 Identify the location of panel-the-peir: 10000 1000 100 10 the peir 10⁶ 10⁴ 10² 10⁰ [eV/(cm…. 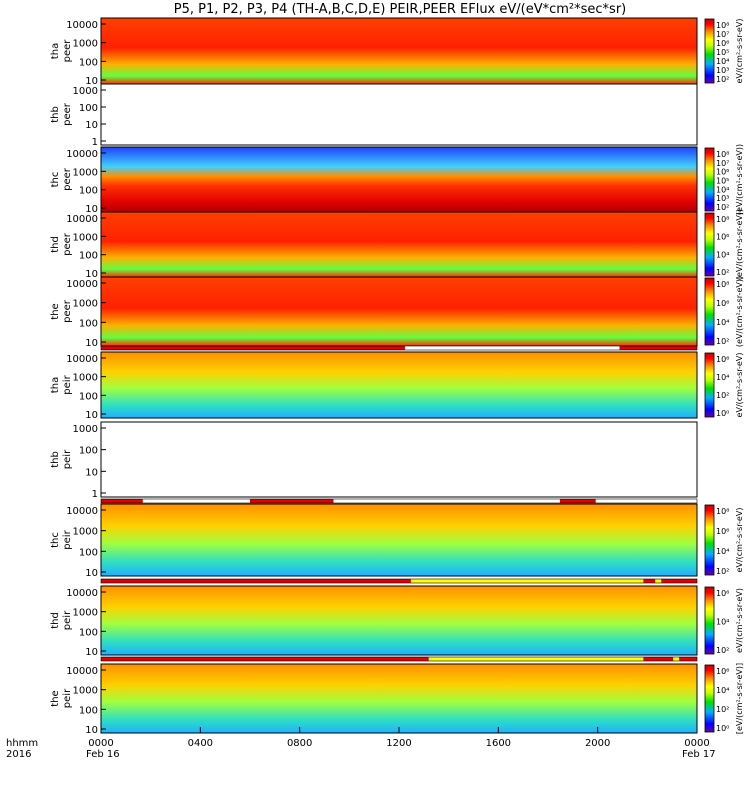
(397, 699).